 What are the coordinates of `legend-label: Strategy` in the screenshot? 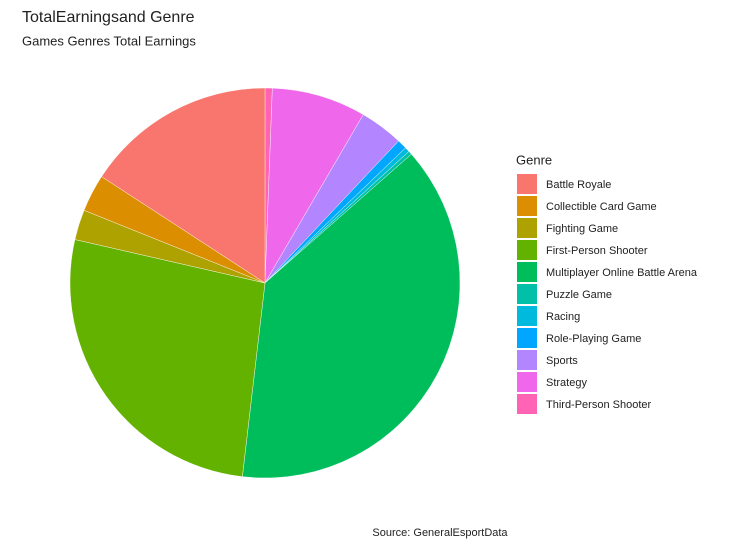 It's located at (566, 383).